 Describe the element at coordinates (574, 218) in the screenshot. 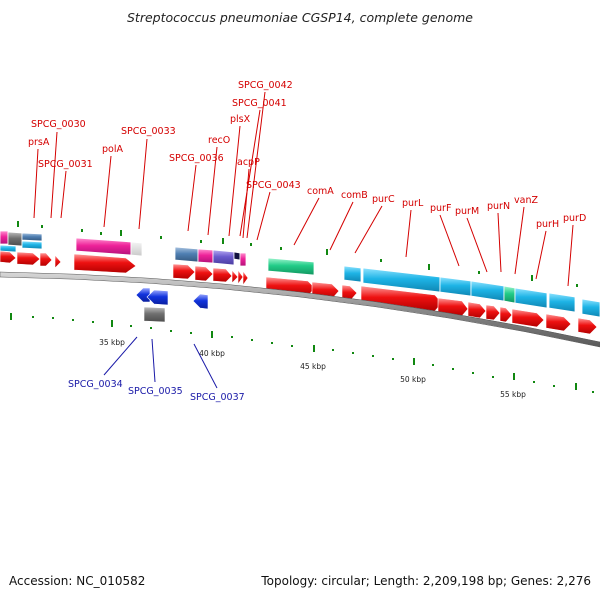

I see `gene-label-purd: purD` at that location.